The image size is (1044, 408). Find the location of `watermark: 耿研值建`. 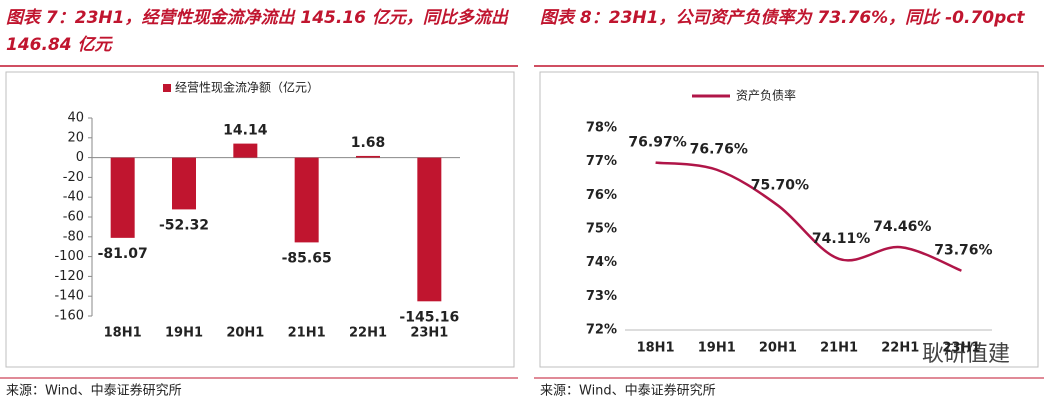

watermark: 耿研值建 is located at coordinates (966, 354).